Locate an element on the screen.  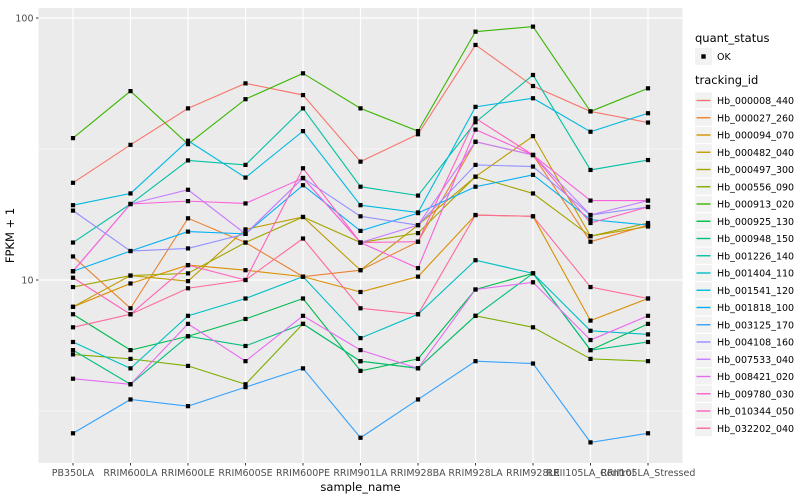
legend-label-Hb_007533_040: Hb_007533_040 is located at coordinates (755, 360).